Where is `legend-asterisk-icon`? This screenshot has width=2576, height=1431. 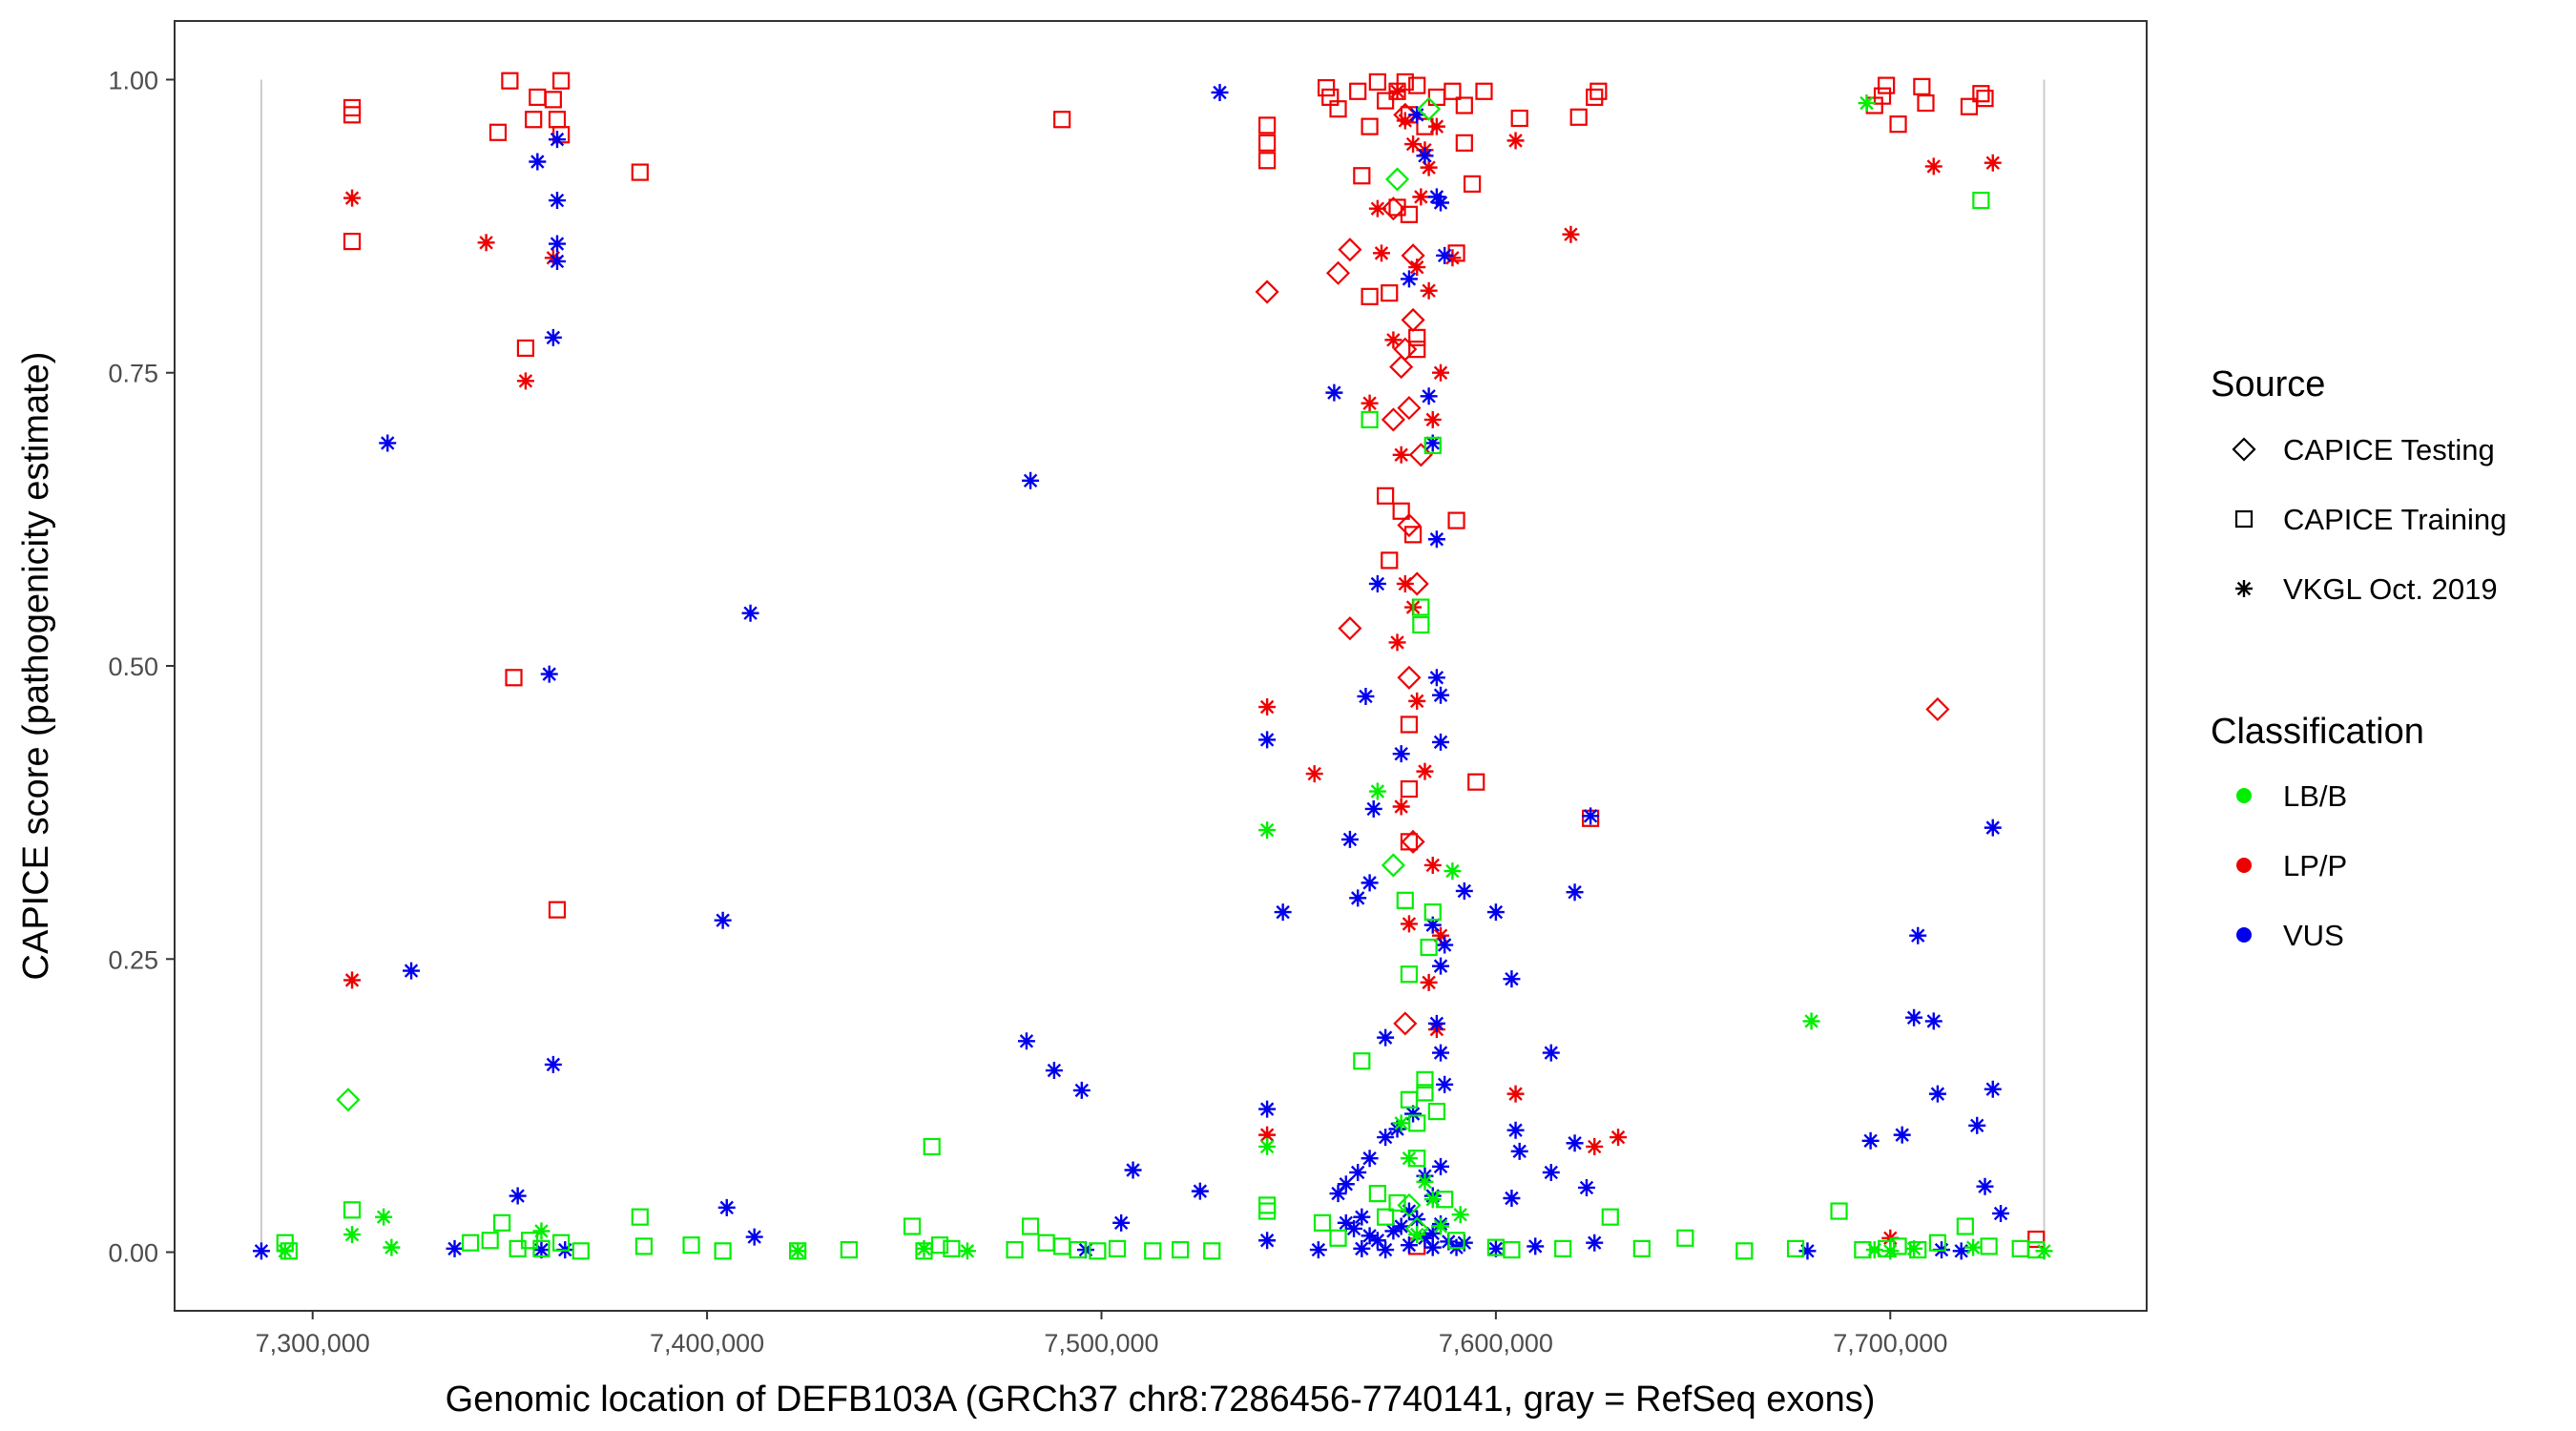 legend-asterisk-icon is located at coordinates (2244, 588).